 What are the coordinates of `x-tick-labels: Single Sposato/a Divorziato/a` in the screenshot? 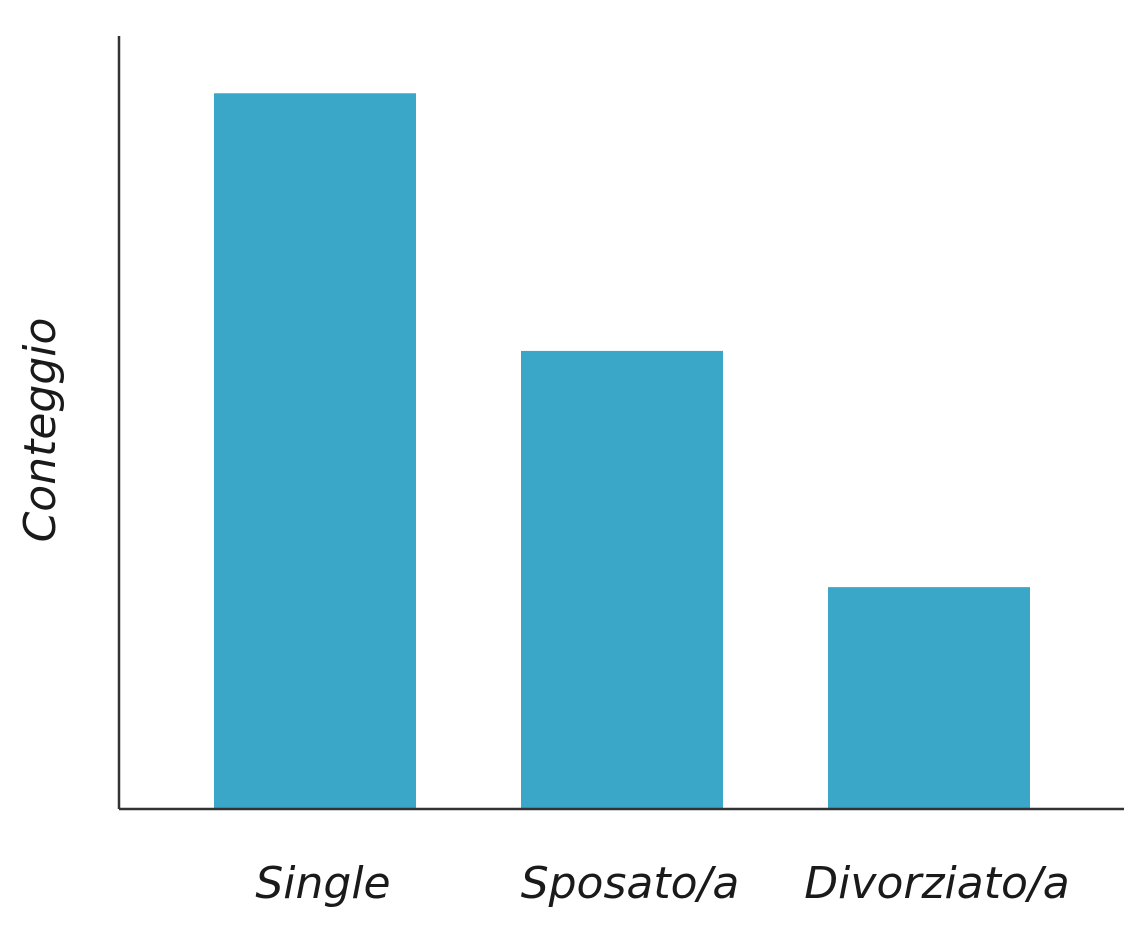 It's located at (662, 883).